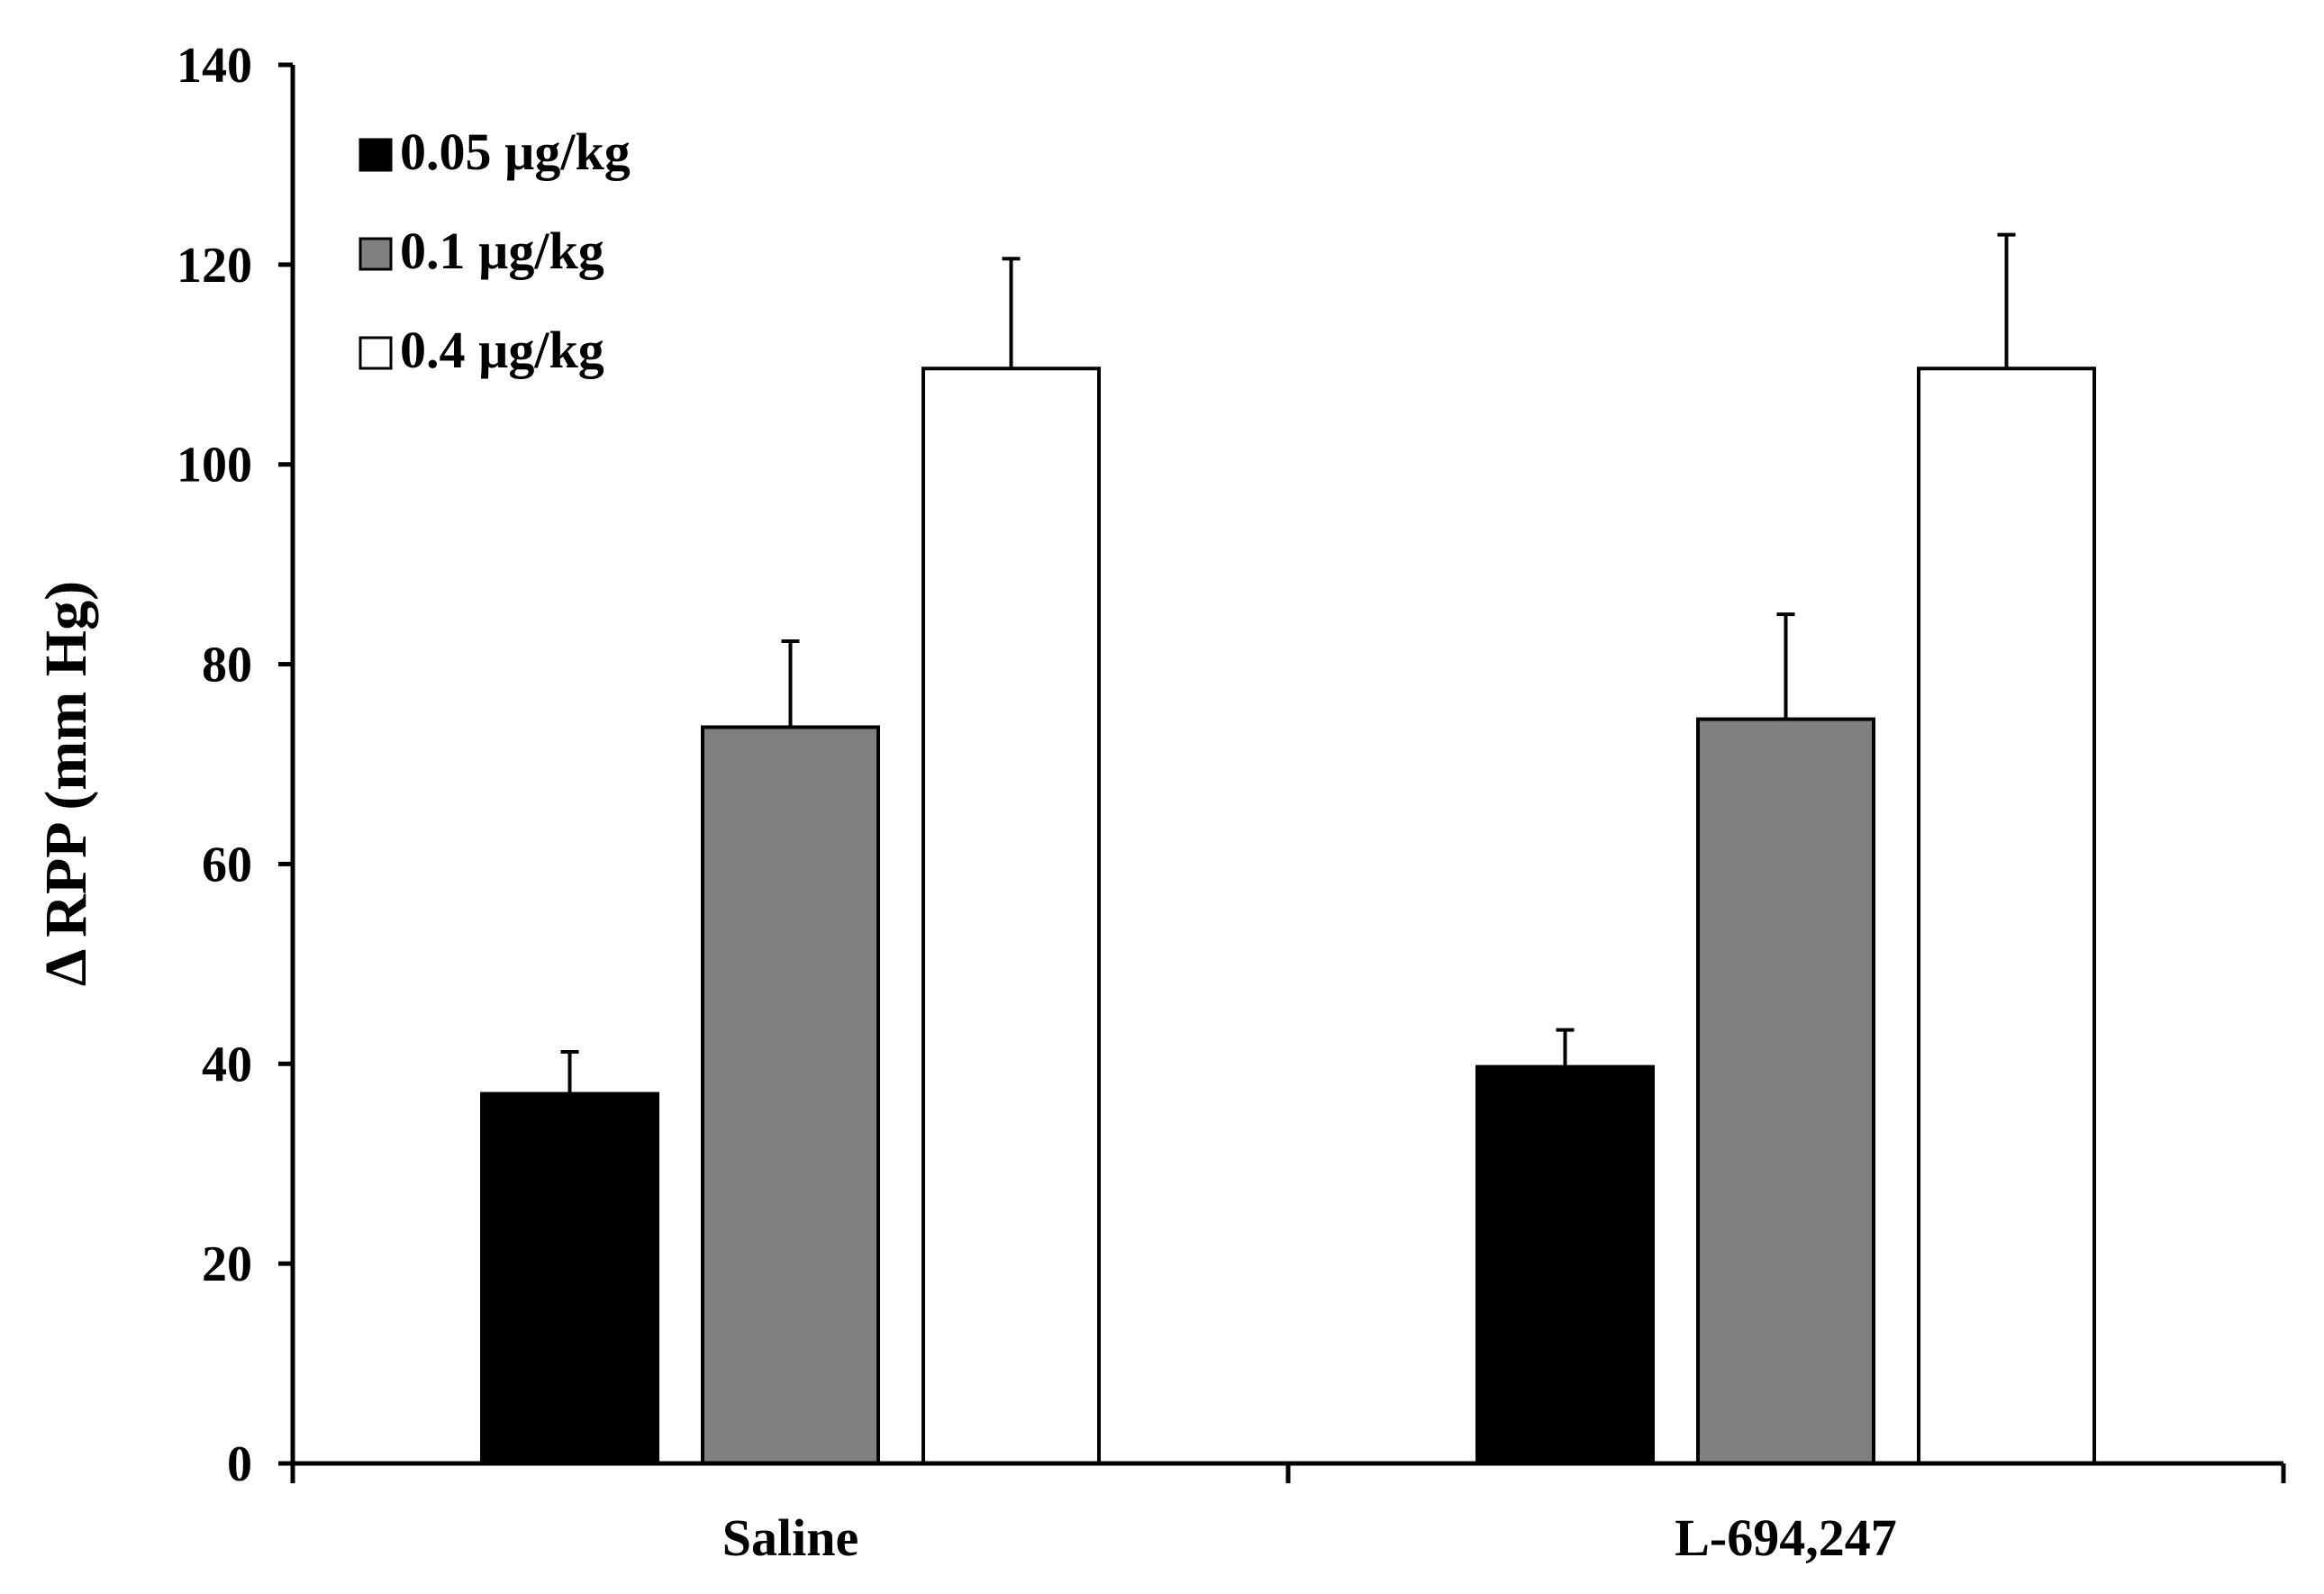 The image size is (2324, 1594). Describe the element at coordinates (240, 1464) in the screenshot. I see `y-tick-label: 0` at that location.